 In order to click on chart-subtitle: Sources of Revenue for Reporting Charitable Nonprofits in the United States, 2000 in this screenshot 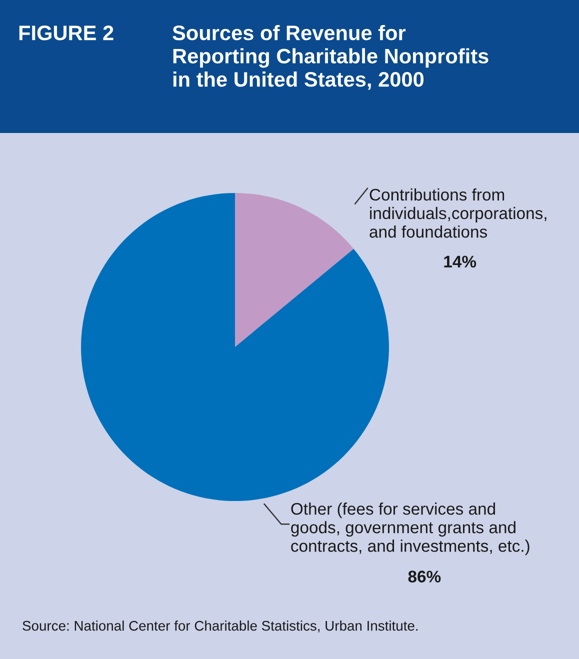, I will do `click(330, 57)`.